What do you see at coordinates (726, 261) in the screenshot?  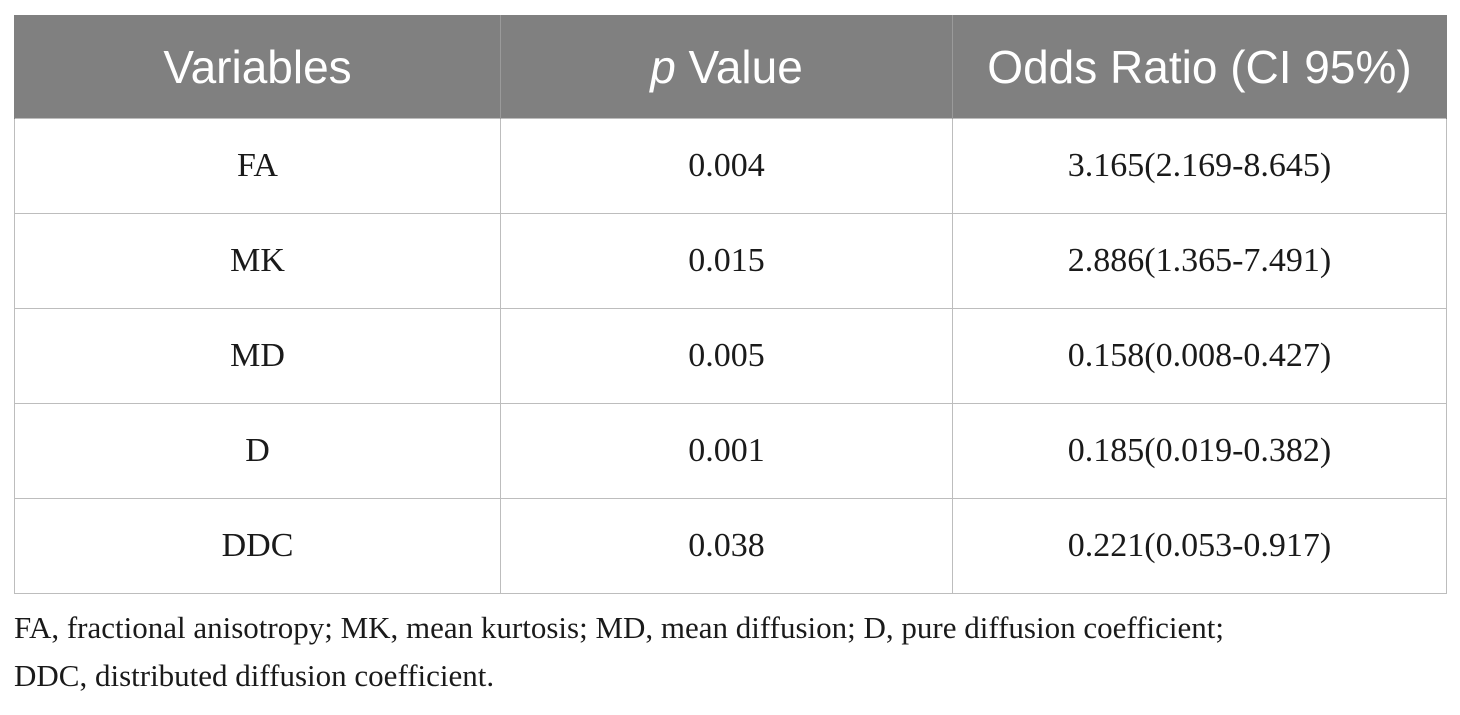 I see `cell-p-value: 0.015` at bounding box center [726, 261].